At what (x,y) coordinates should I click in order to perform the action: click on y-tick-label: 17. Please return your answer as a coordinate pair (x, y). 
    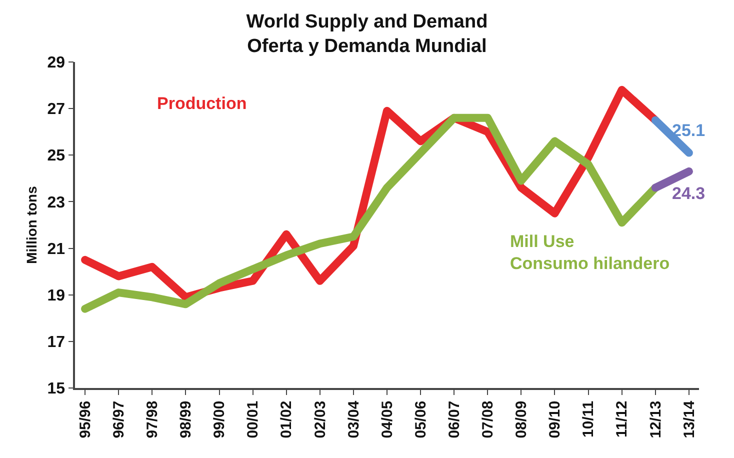
    Looking at the image, I should click on (56, 343).